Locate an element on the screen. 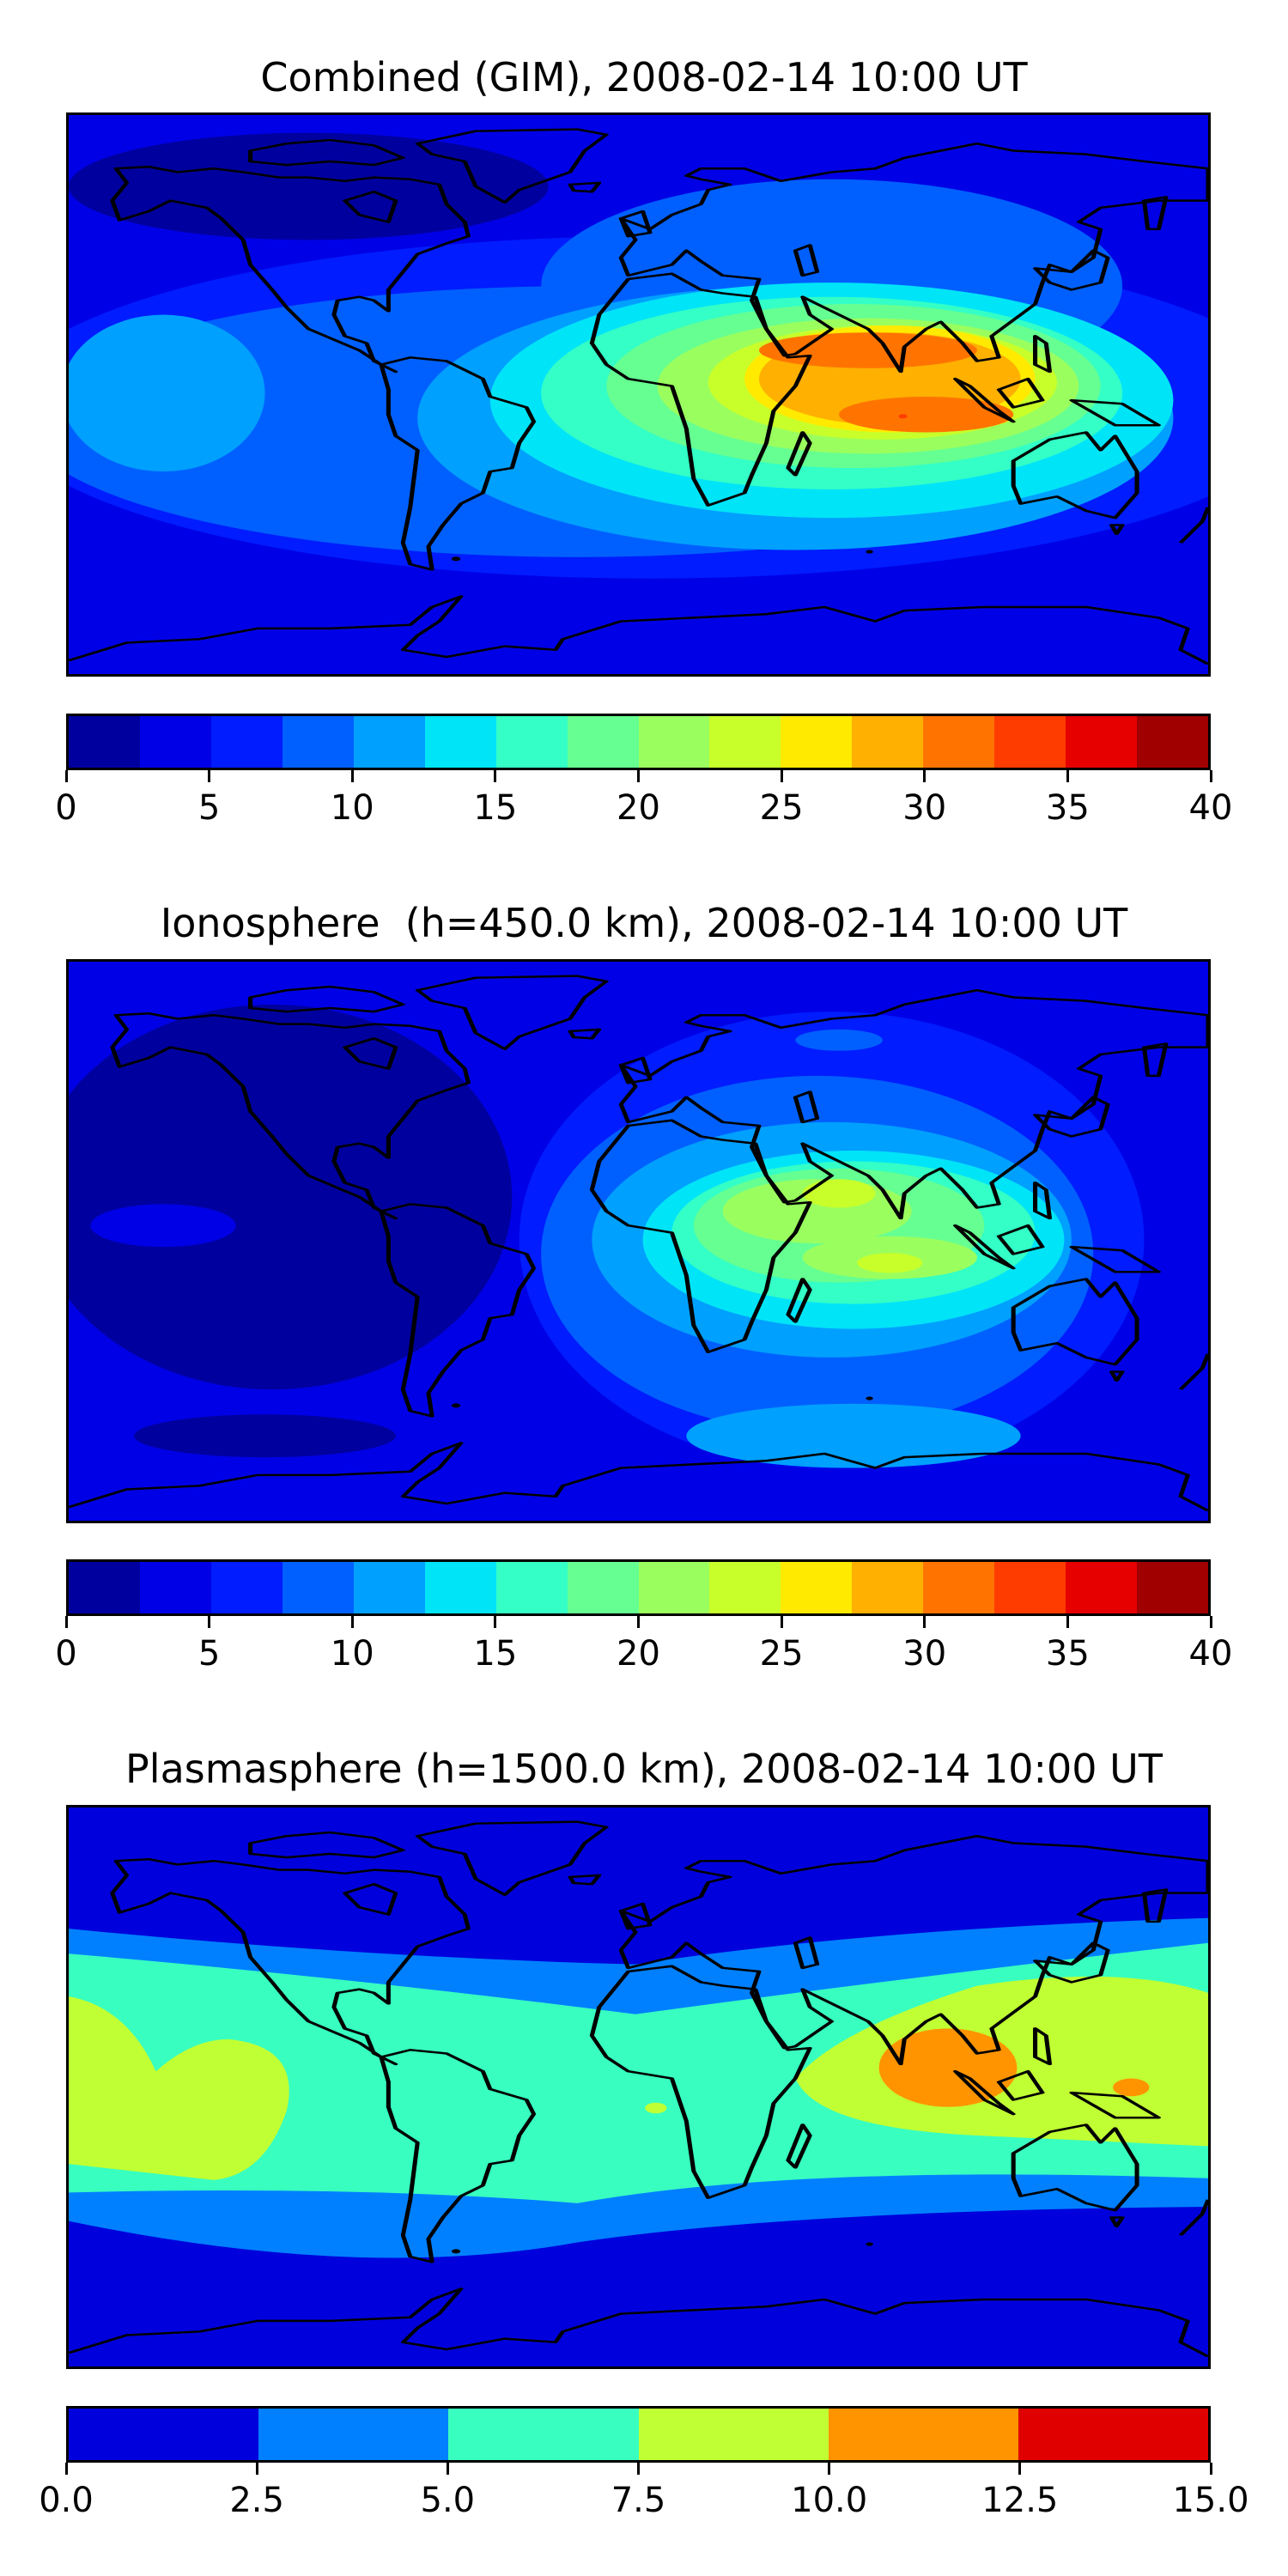 Image resolution: width=1288 pixels, height=2576 pixels. contour-2.5-5 is located at coordinates (163, 1226).